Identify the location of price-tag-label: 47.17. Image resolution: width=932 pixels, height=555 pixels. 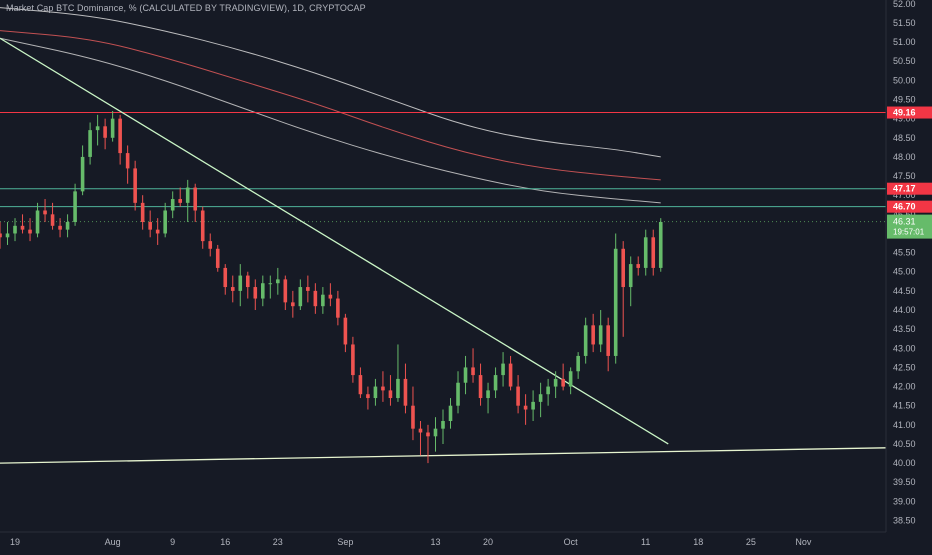
(904, 189).